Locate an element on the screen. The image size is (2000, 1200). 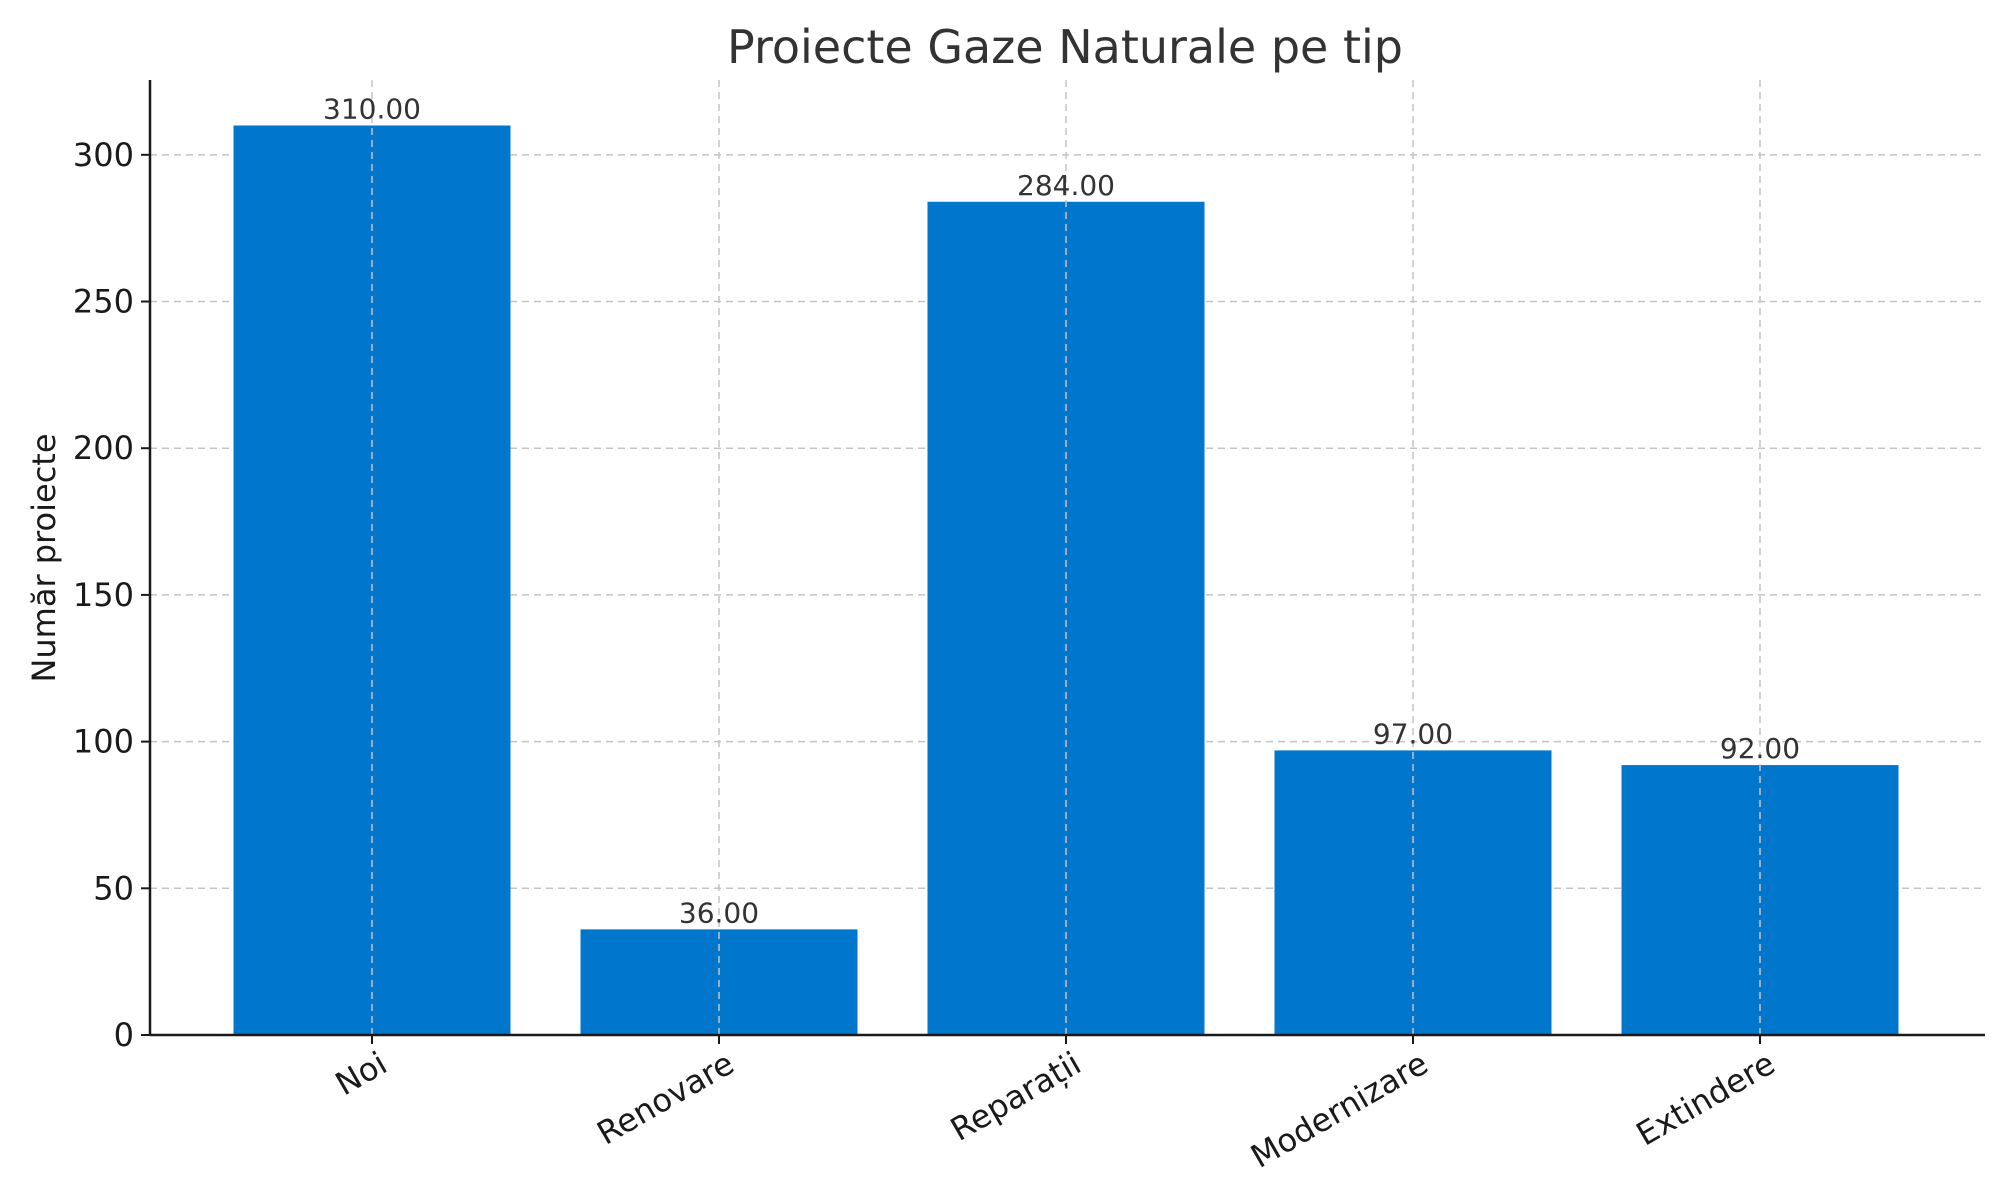
data-label: 310.00 is located at coordinates (372, 108).